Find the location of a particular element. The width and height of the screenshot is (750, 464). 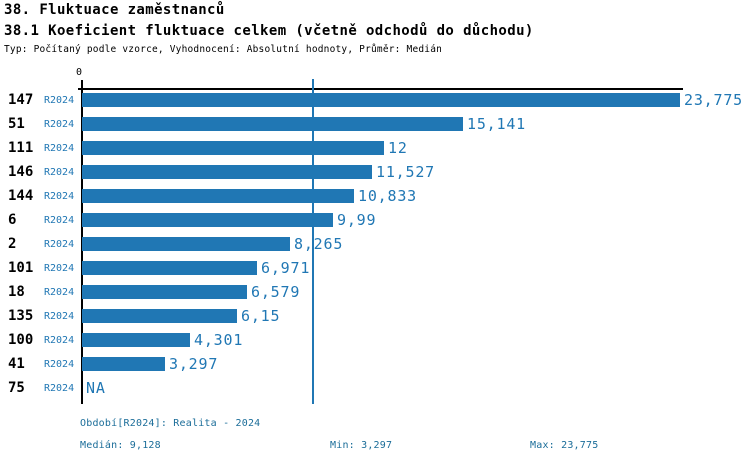

row-id-label: 6 is located at coordinates (12, 220).